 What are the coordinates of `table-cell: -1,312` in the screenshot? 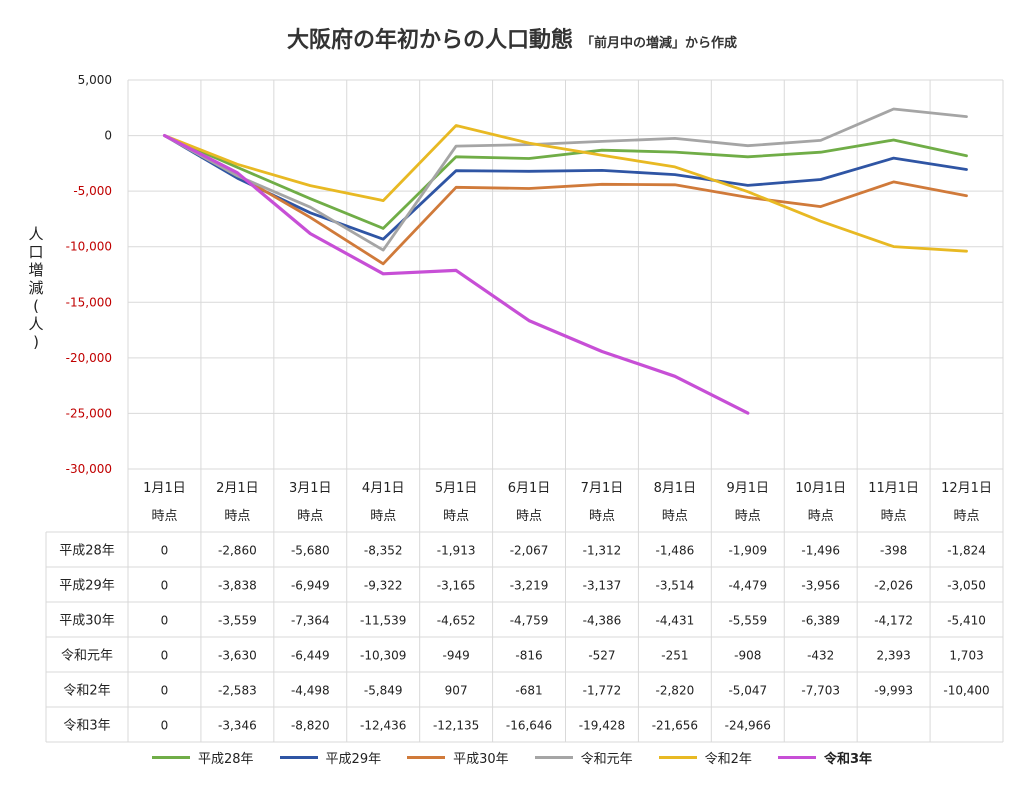 It's located at (602, 551).